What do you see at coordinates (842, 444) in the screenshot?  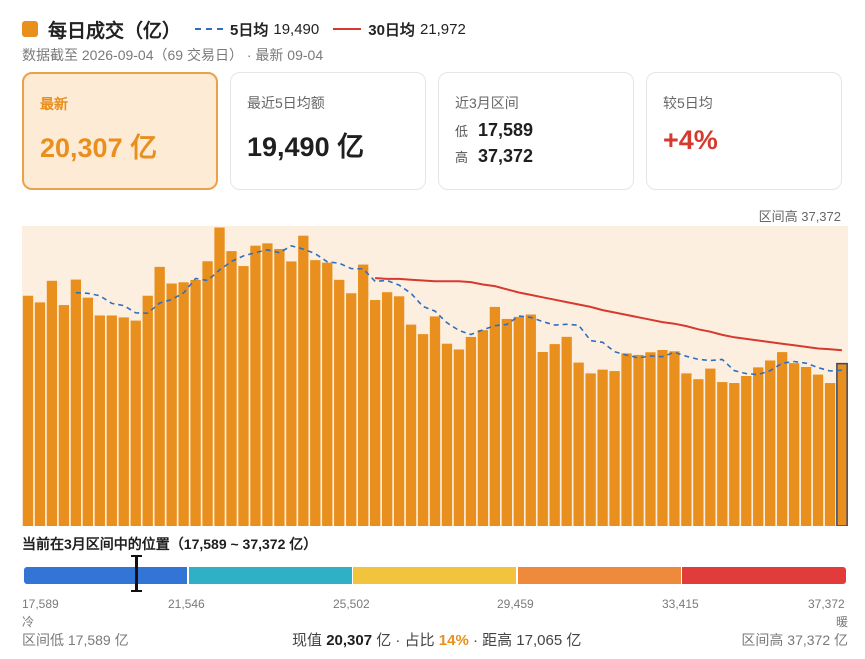 I see `bar-latest` at bounding box center [842, 444].